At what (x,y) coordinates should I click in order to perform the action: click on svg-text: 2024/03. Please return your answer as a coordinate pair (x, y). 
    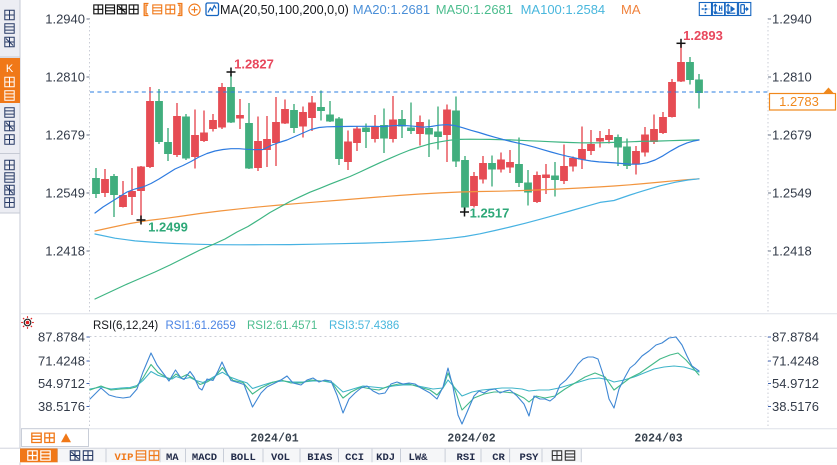
    Looking at the image, I should click on (658, 438).